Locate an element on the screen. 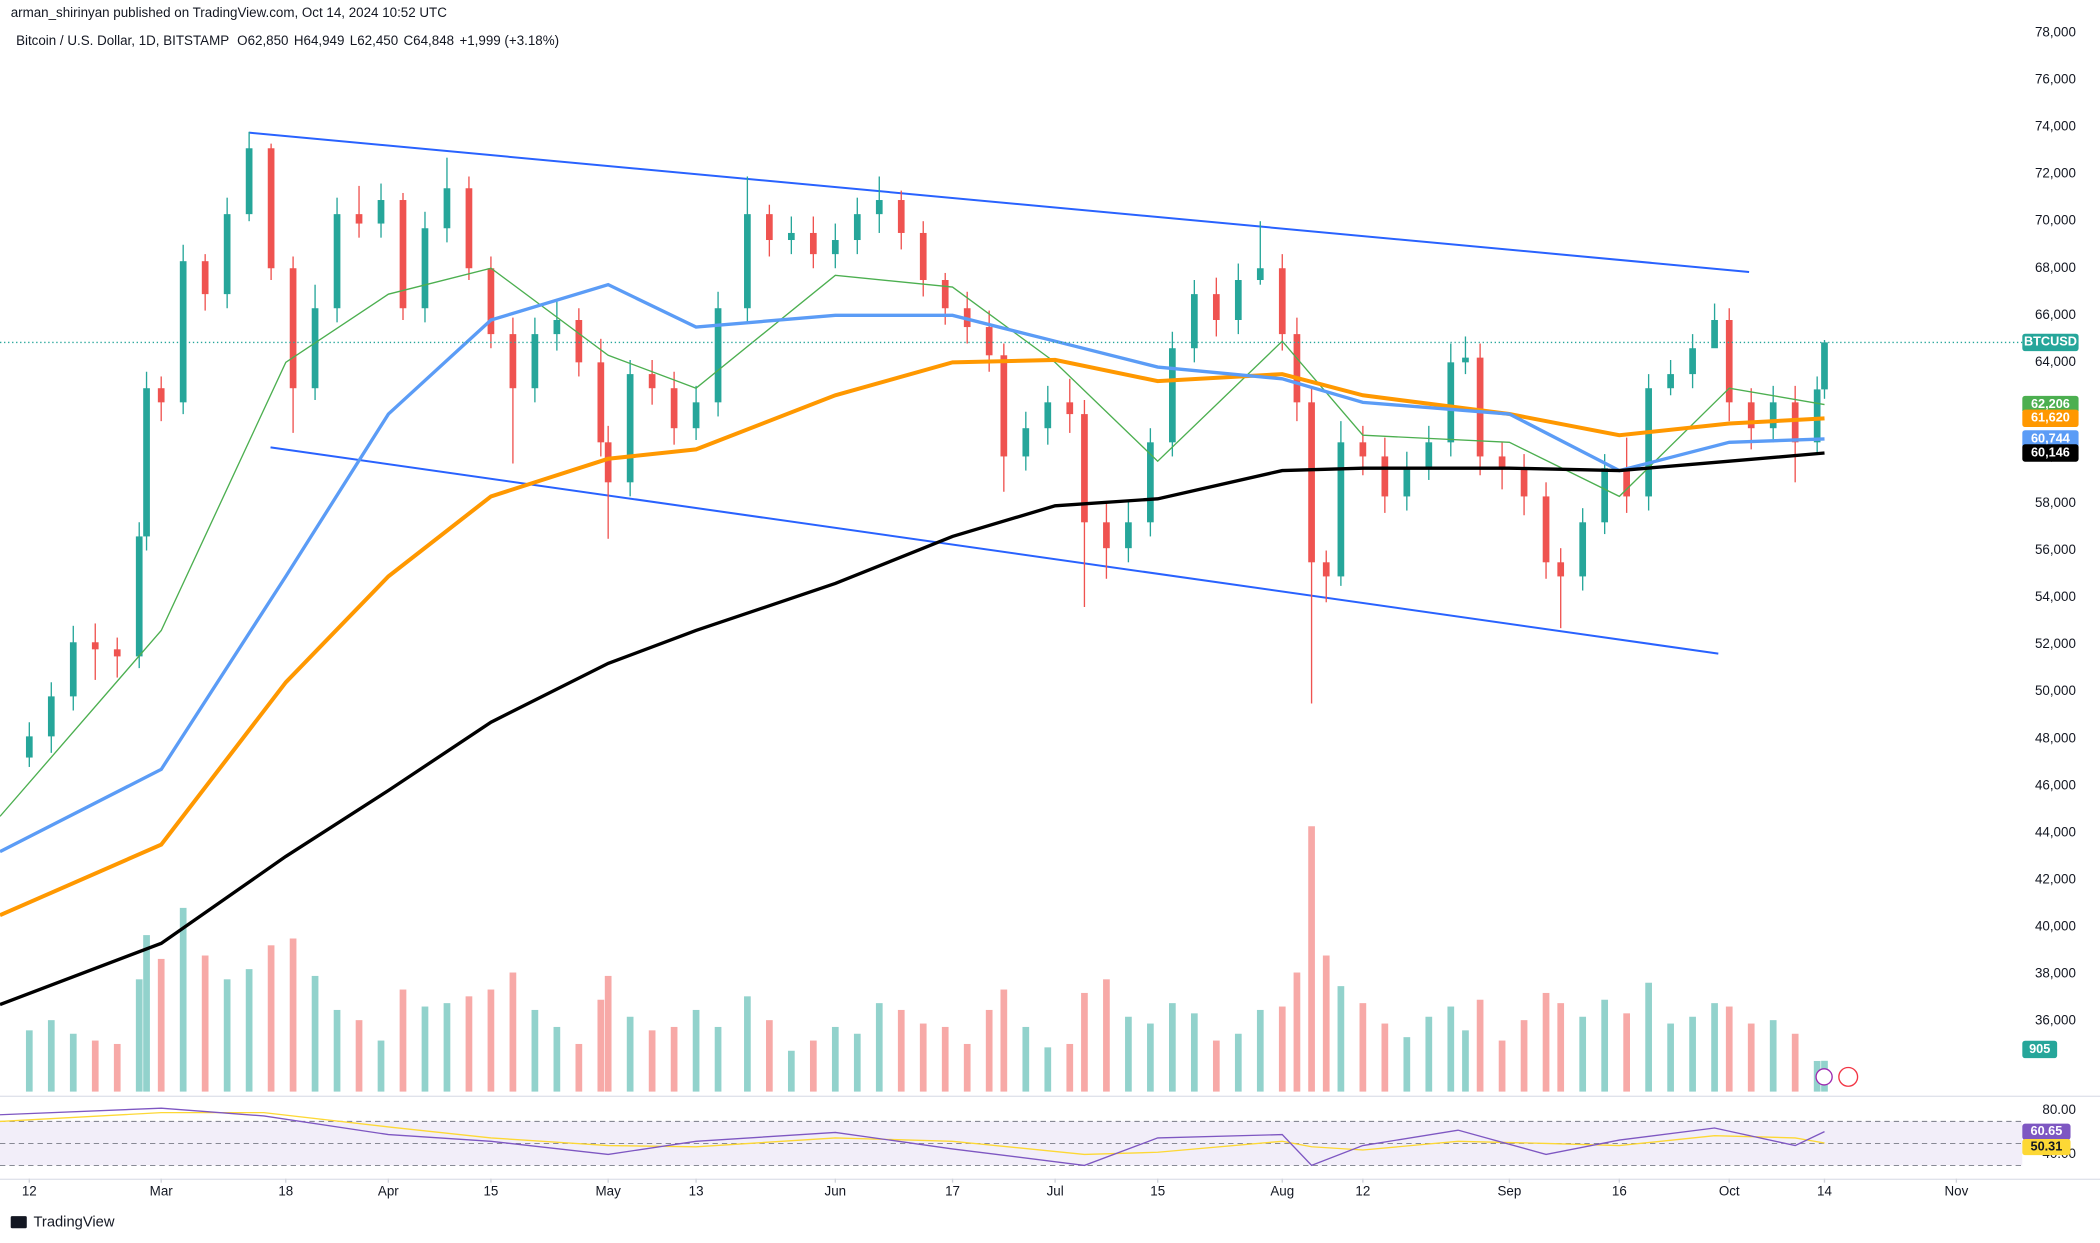 This screenshot has height=1243, width=2100. y-tick-label: 68,000 is located at coordinates (2055, 267).